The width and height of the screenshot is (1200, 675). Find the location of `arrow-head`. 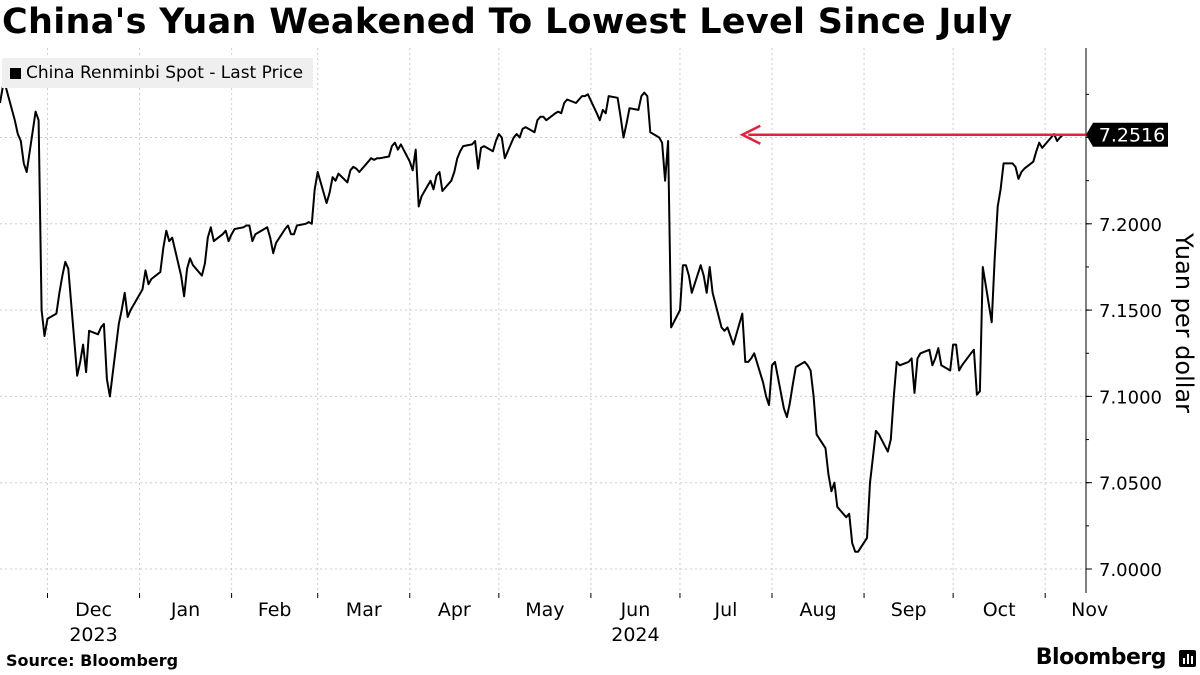

arrow-head is located at coordinates (750, 134).